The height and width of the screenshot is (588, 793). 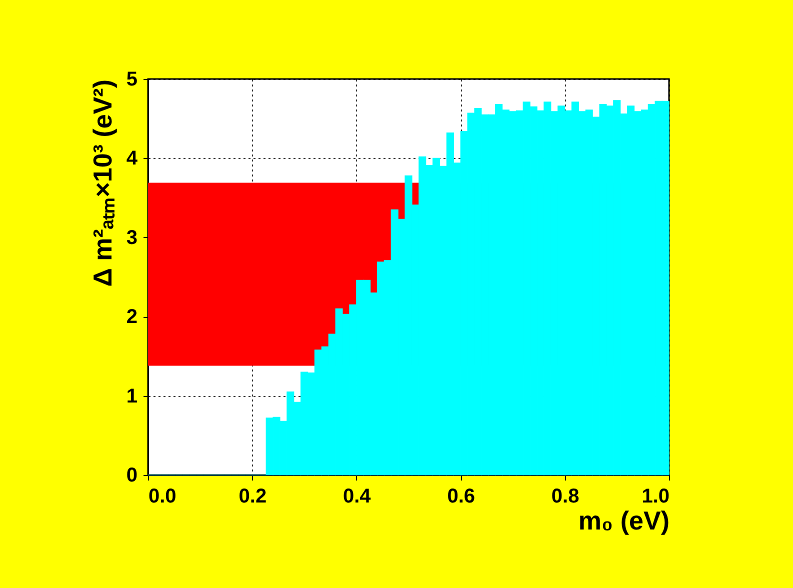 What do you see at coordinates (624, 521) in the screenshot?
I see `x-axis-title: m₀ (eV)` at bounding box center [624, 521].